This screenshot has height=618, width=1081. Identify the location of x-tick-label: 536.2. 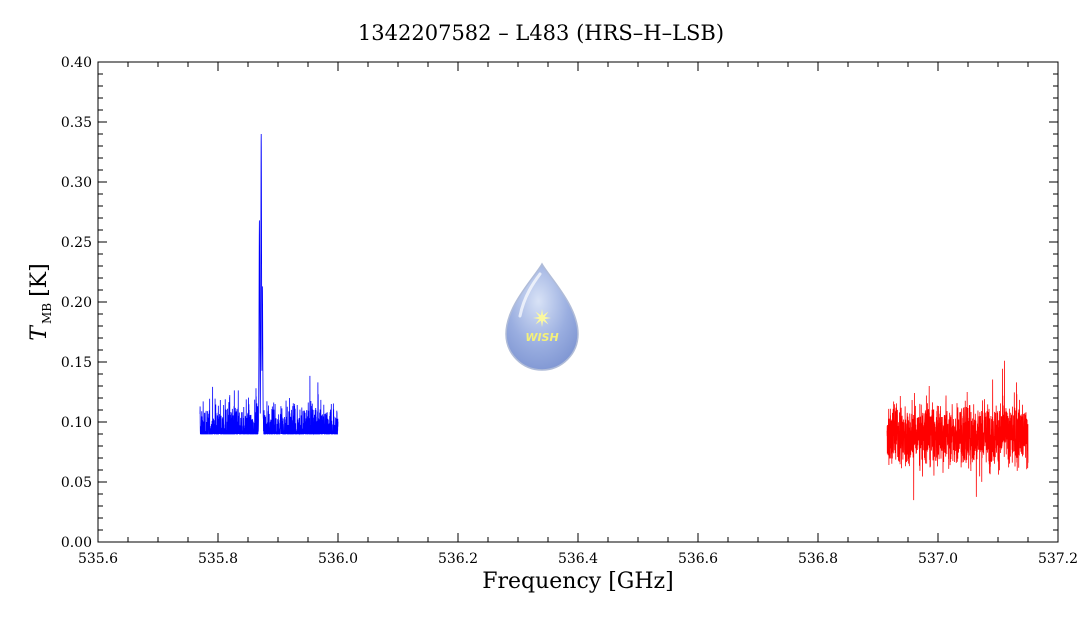
(458, 559).